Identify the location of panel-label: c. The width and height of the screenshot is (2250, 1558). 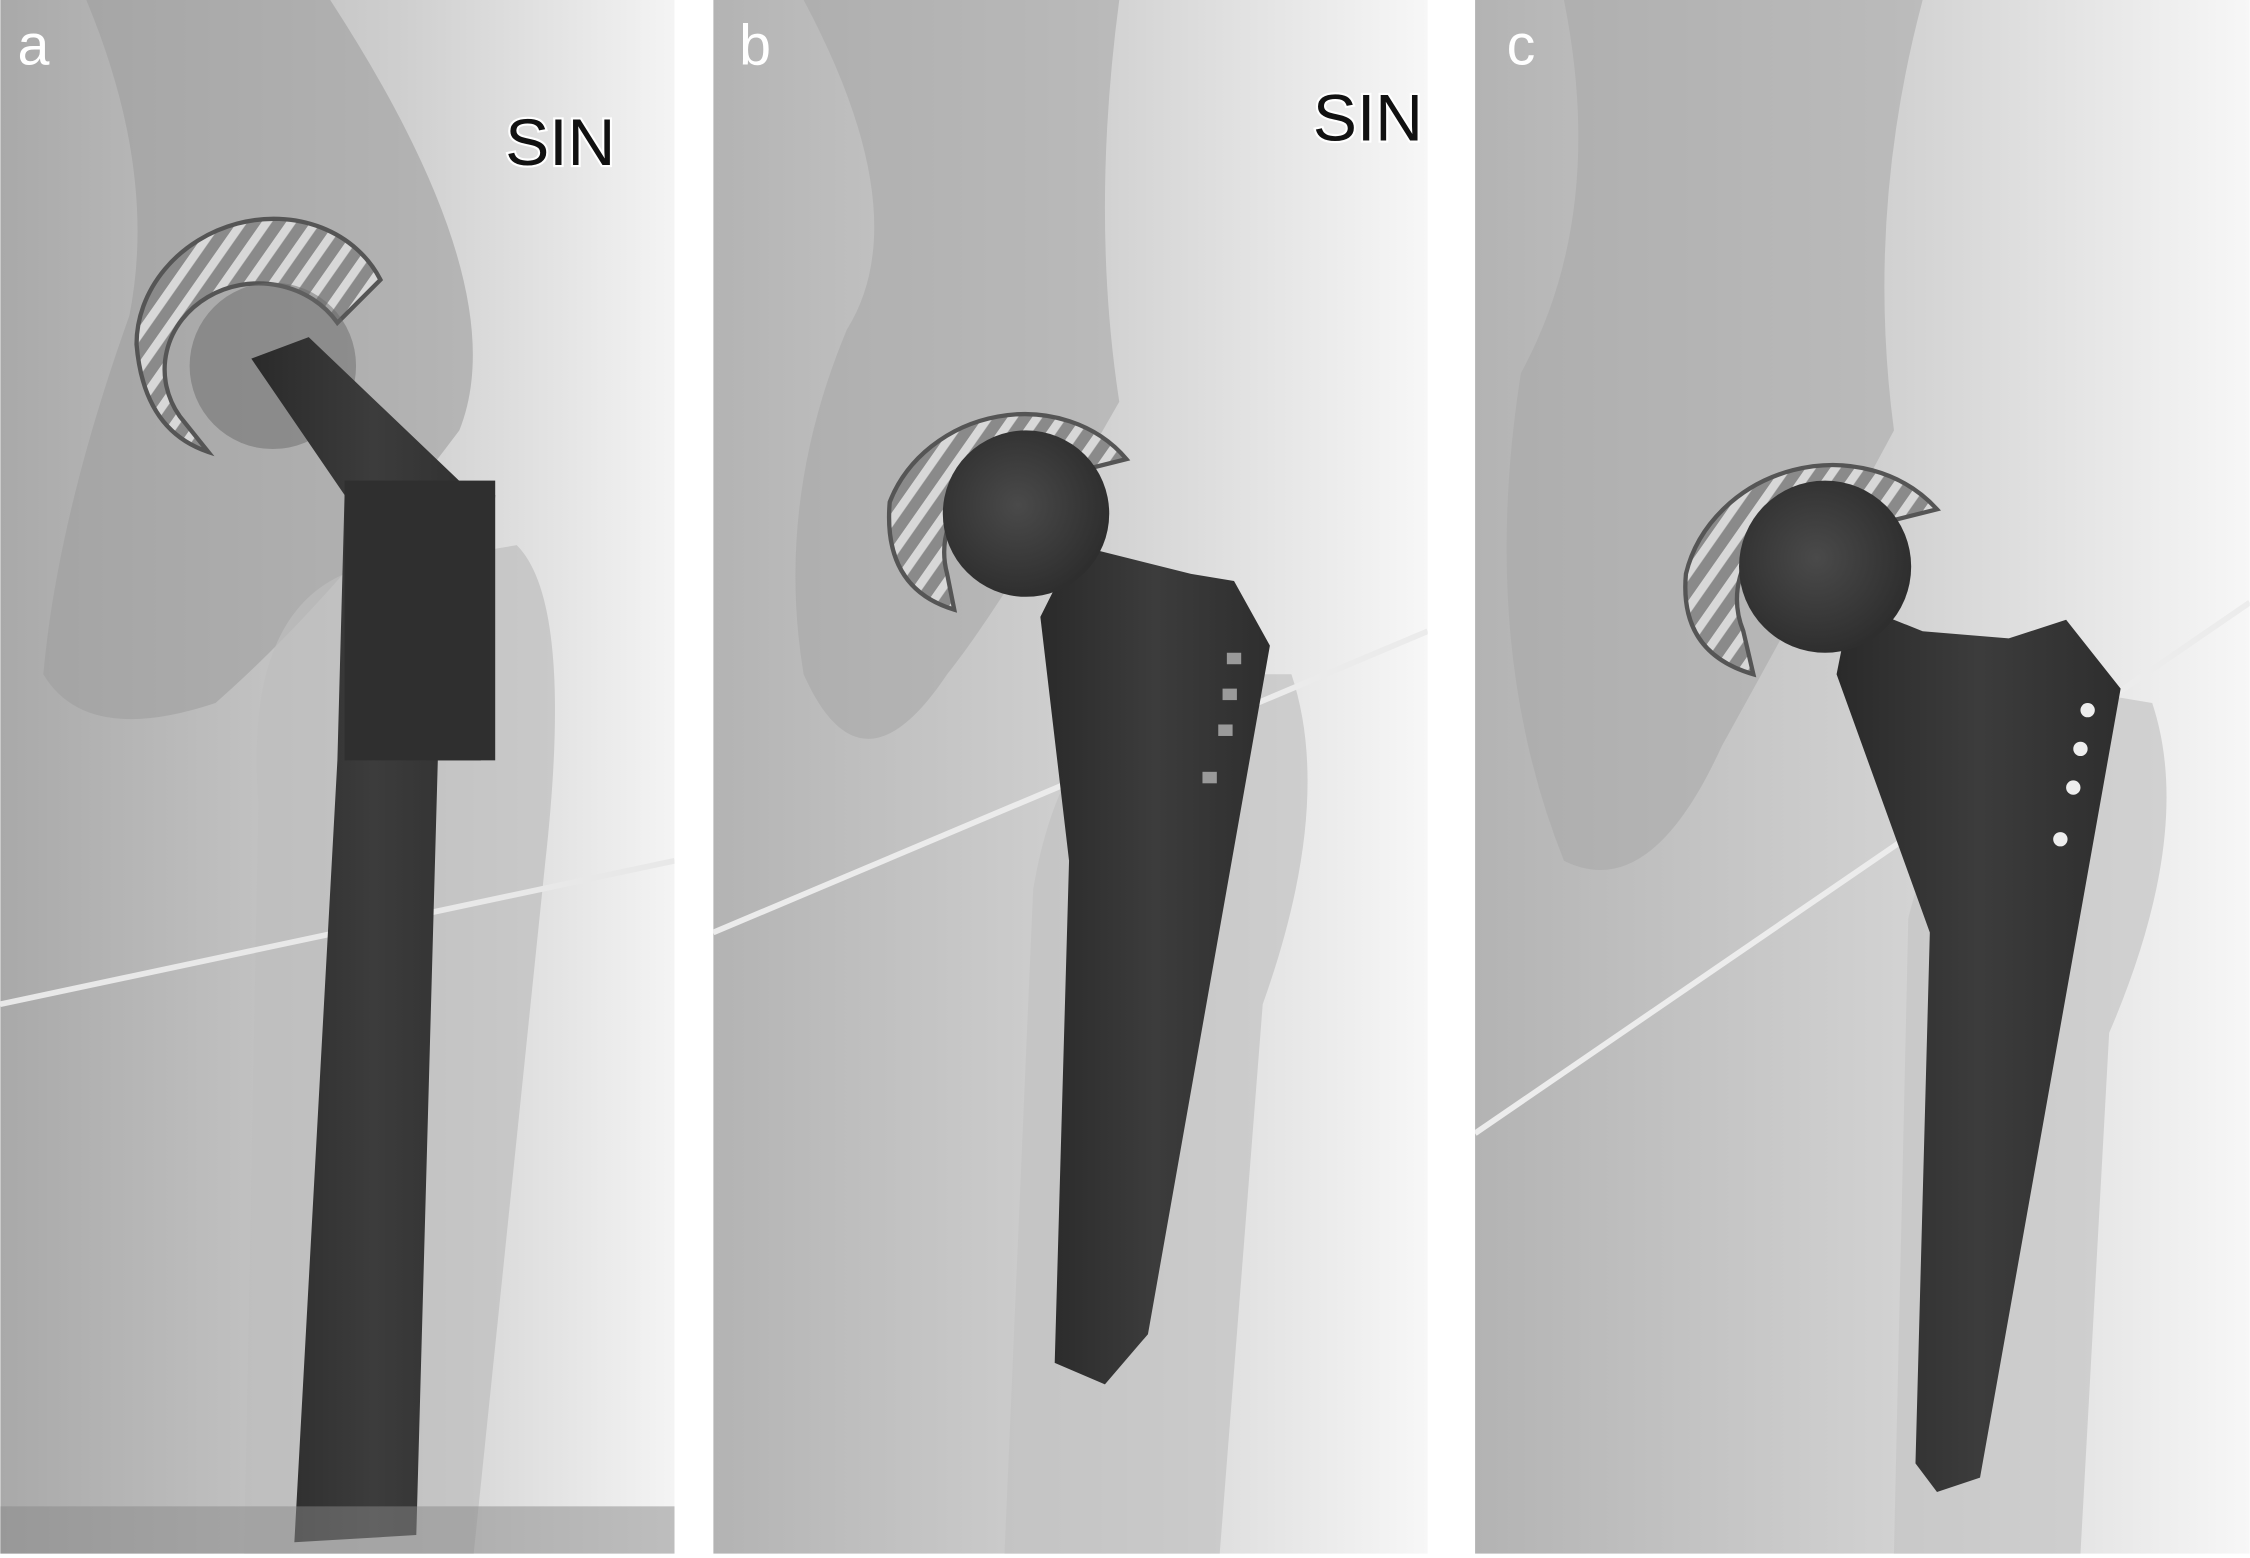
(1521, 46).